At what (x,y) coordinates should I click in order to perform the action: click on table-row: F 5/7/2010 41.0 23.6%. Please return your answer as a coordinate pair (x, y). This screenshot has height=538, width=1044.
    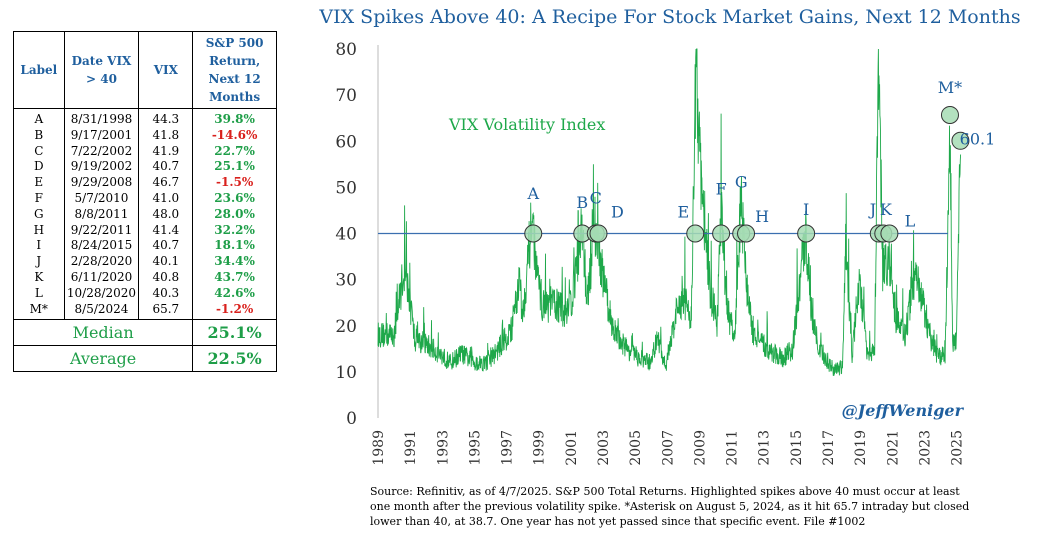
    Looking at the image, I should click on (145, 198).